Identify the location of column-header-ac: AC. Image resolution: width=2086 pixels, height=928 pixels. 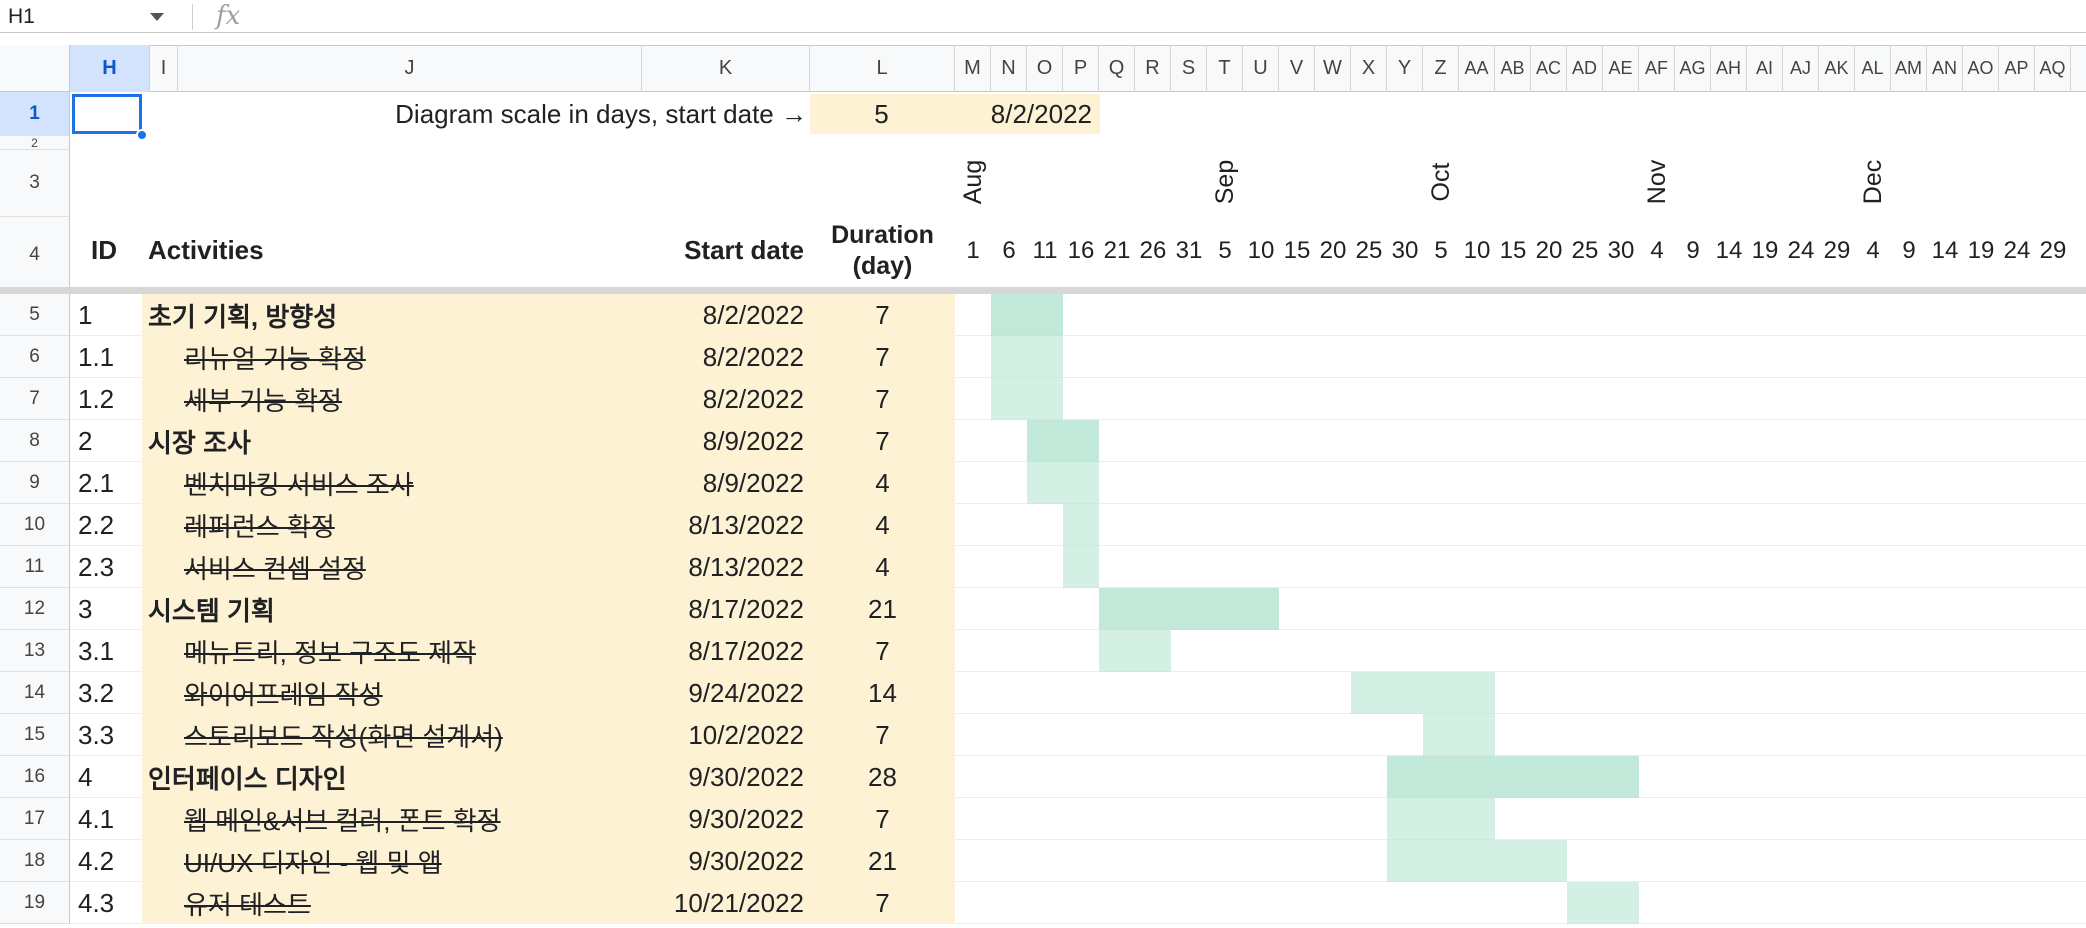
(1549, 68).